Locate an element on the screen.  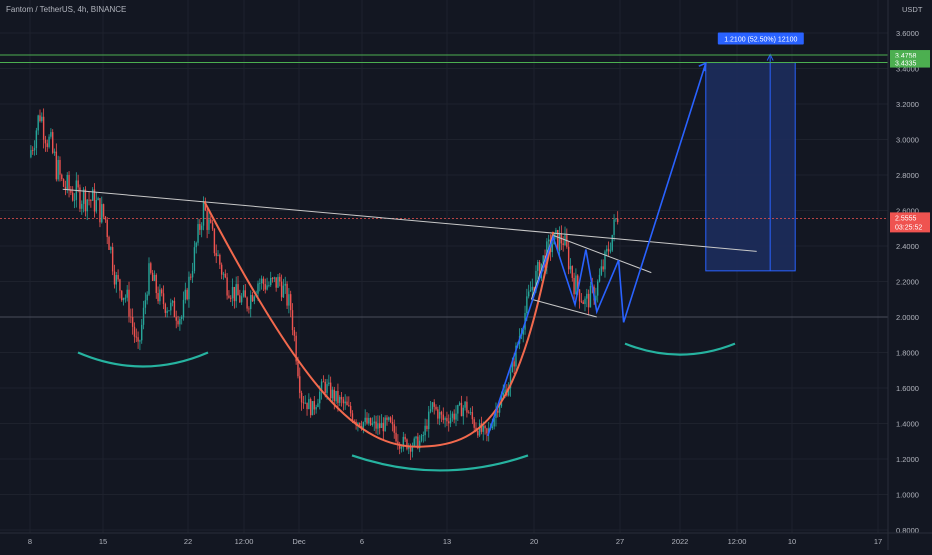
level-tag-bg is located at coordinates (910, 55).